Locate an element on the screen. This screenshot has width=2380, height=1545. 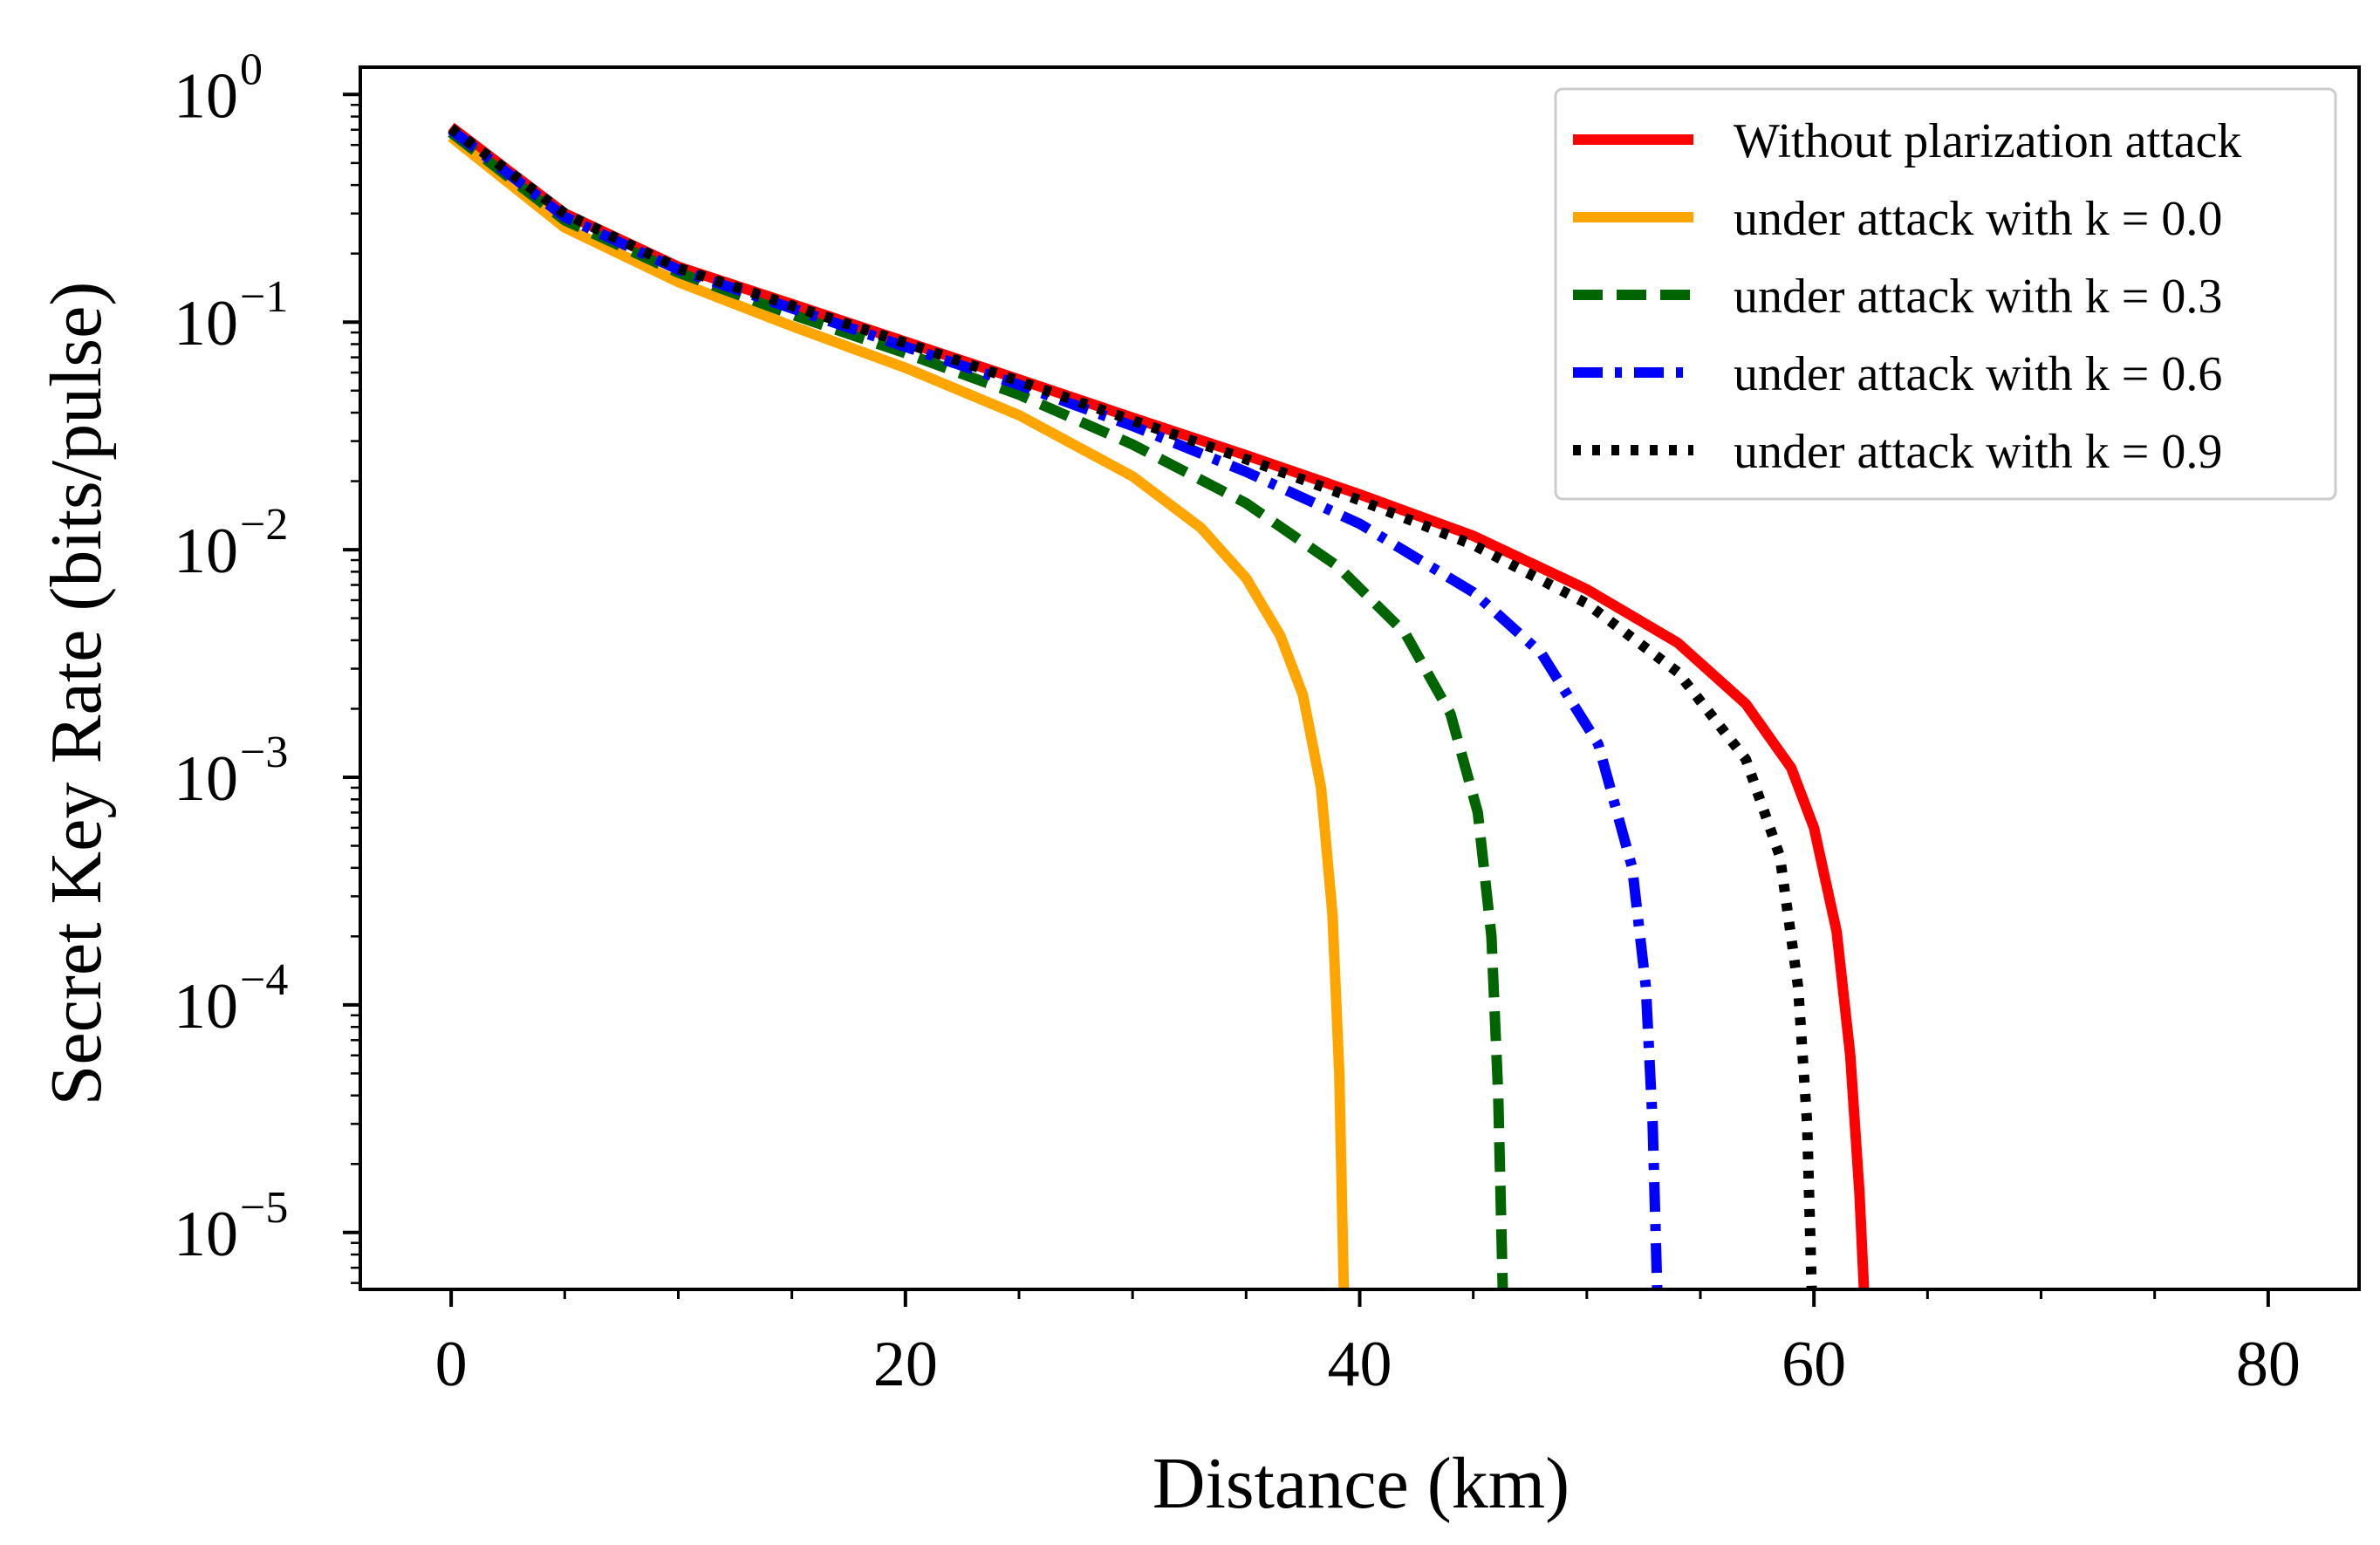
y-tick-exponent: −2 is located at coordinates (264, 525).